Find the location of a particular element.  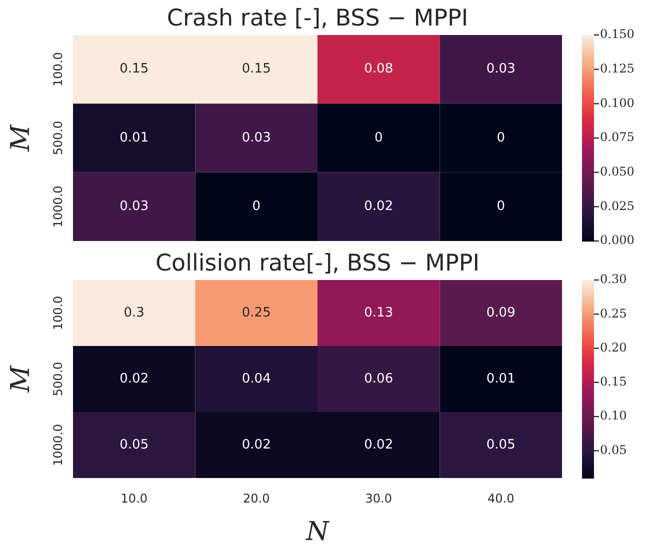

chart-title: Crash rate [-], BSS − MPPI is located at coordinates (317, 18).